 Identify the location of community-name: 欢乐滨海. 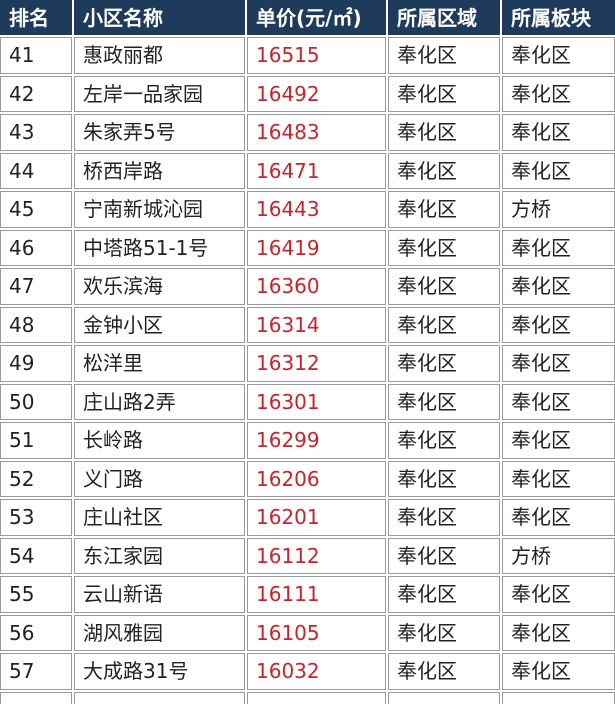
(159, 286).